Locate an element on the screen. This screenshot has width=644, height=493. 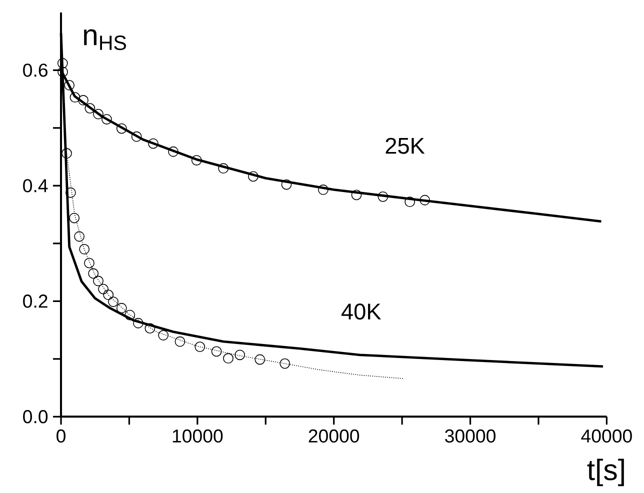
x-tick-label: 40000 is located at coordinates (606, 436).